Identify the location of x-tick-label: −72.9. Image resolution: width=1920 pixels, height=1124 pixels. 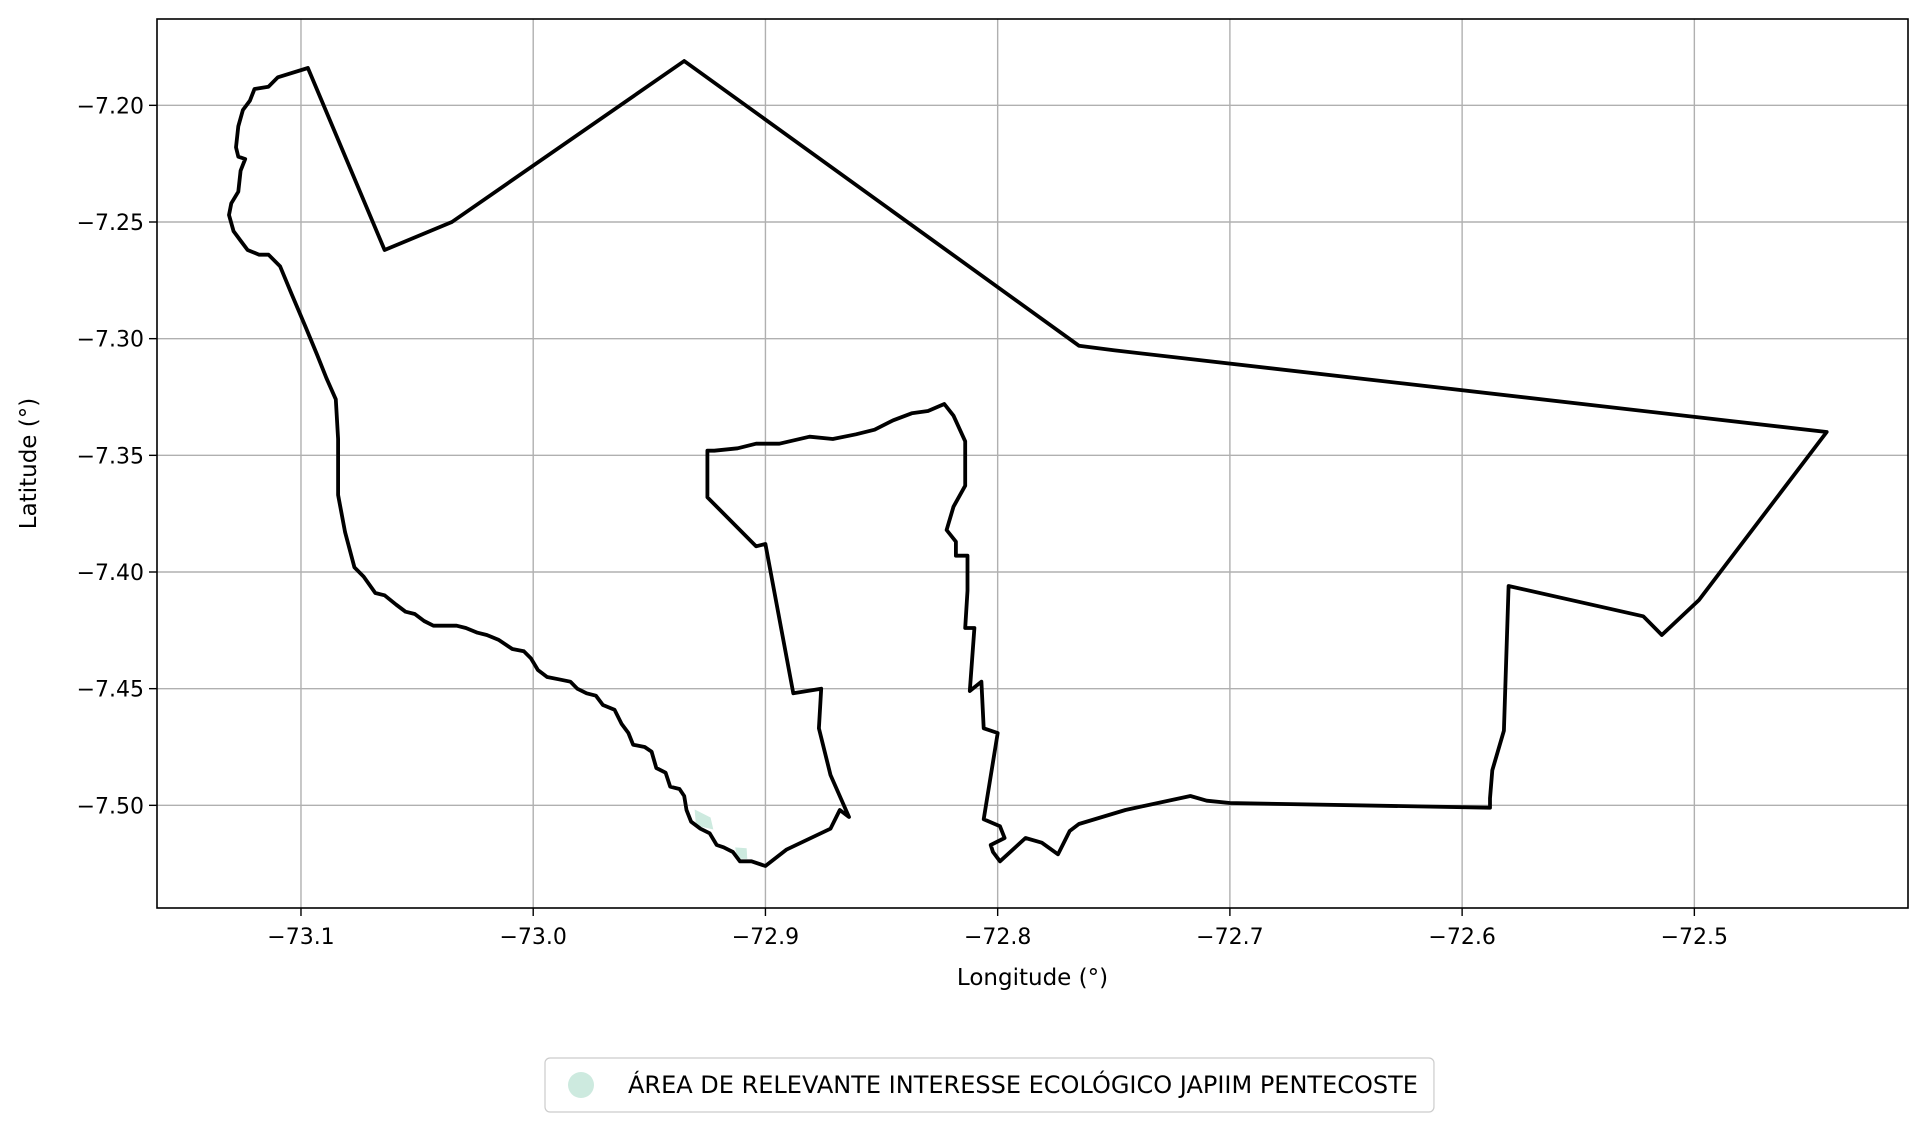
(765, 937).